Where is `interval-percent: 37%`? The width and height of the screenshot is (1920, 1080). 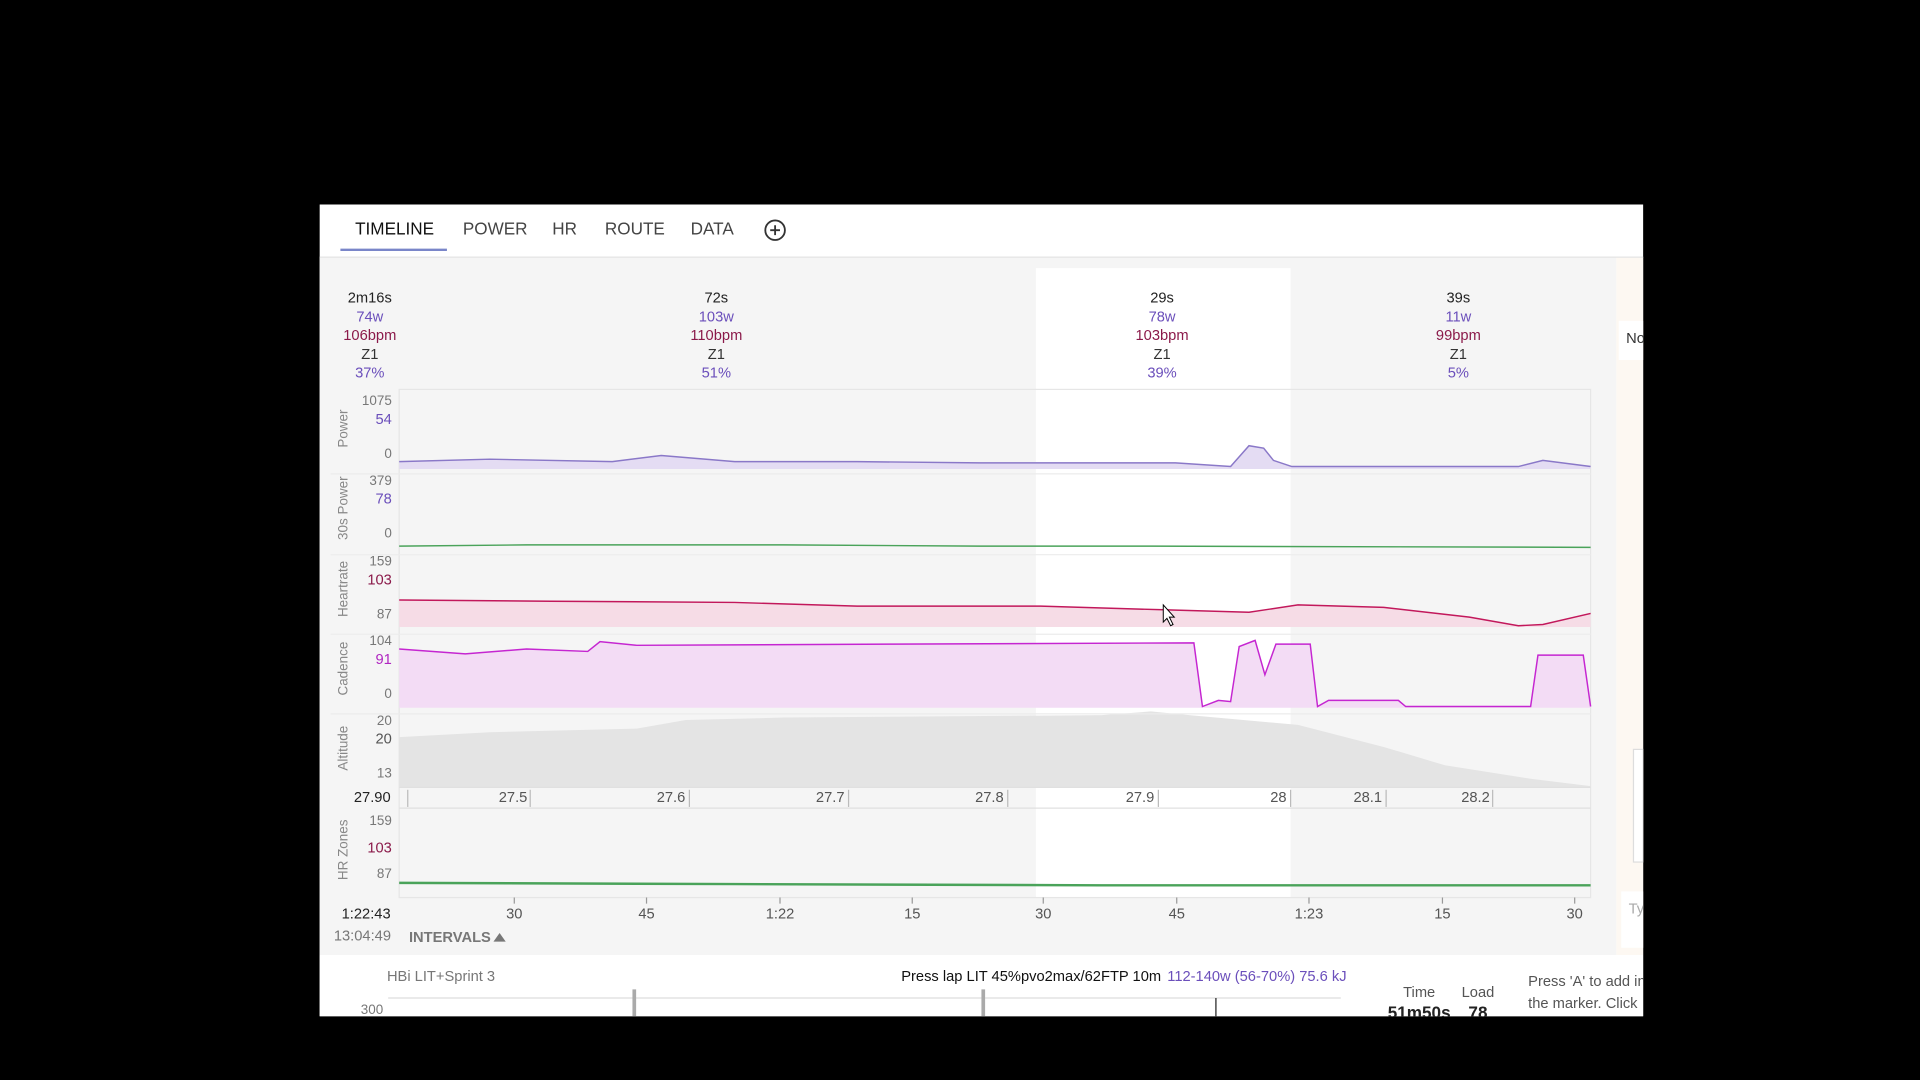 interval-percent: 37% is located at coordinates (369, 374).